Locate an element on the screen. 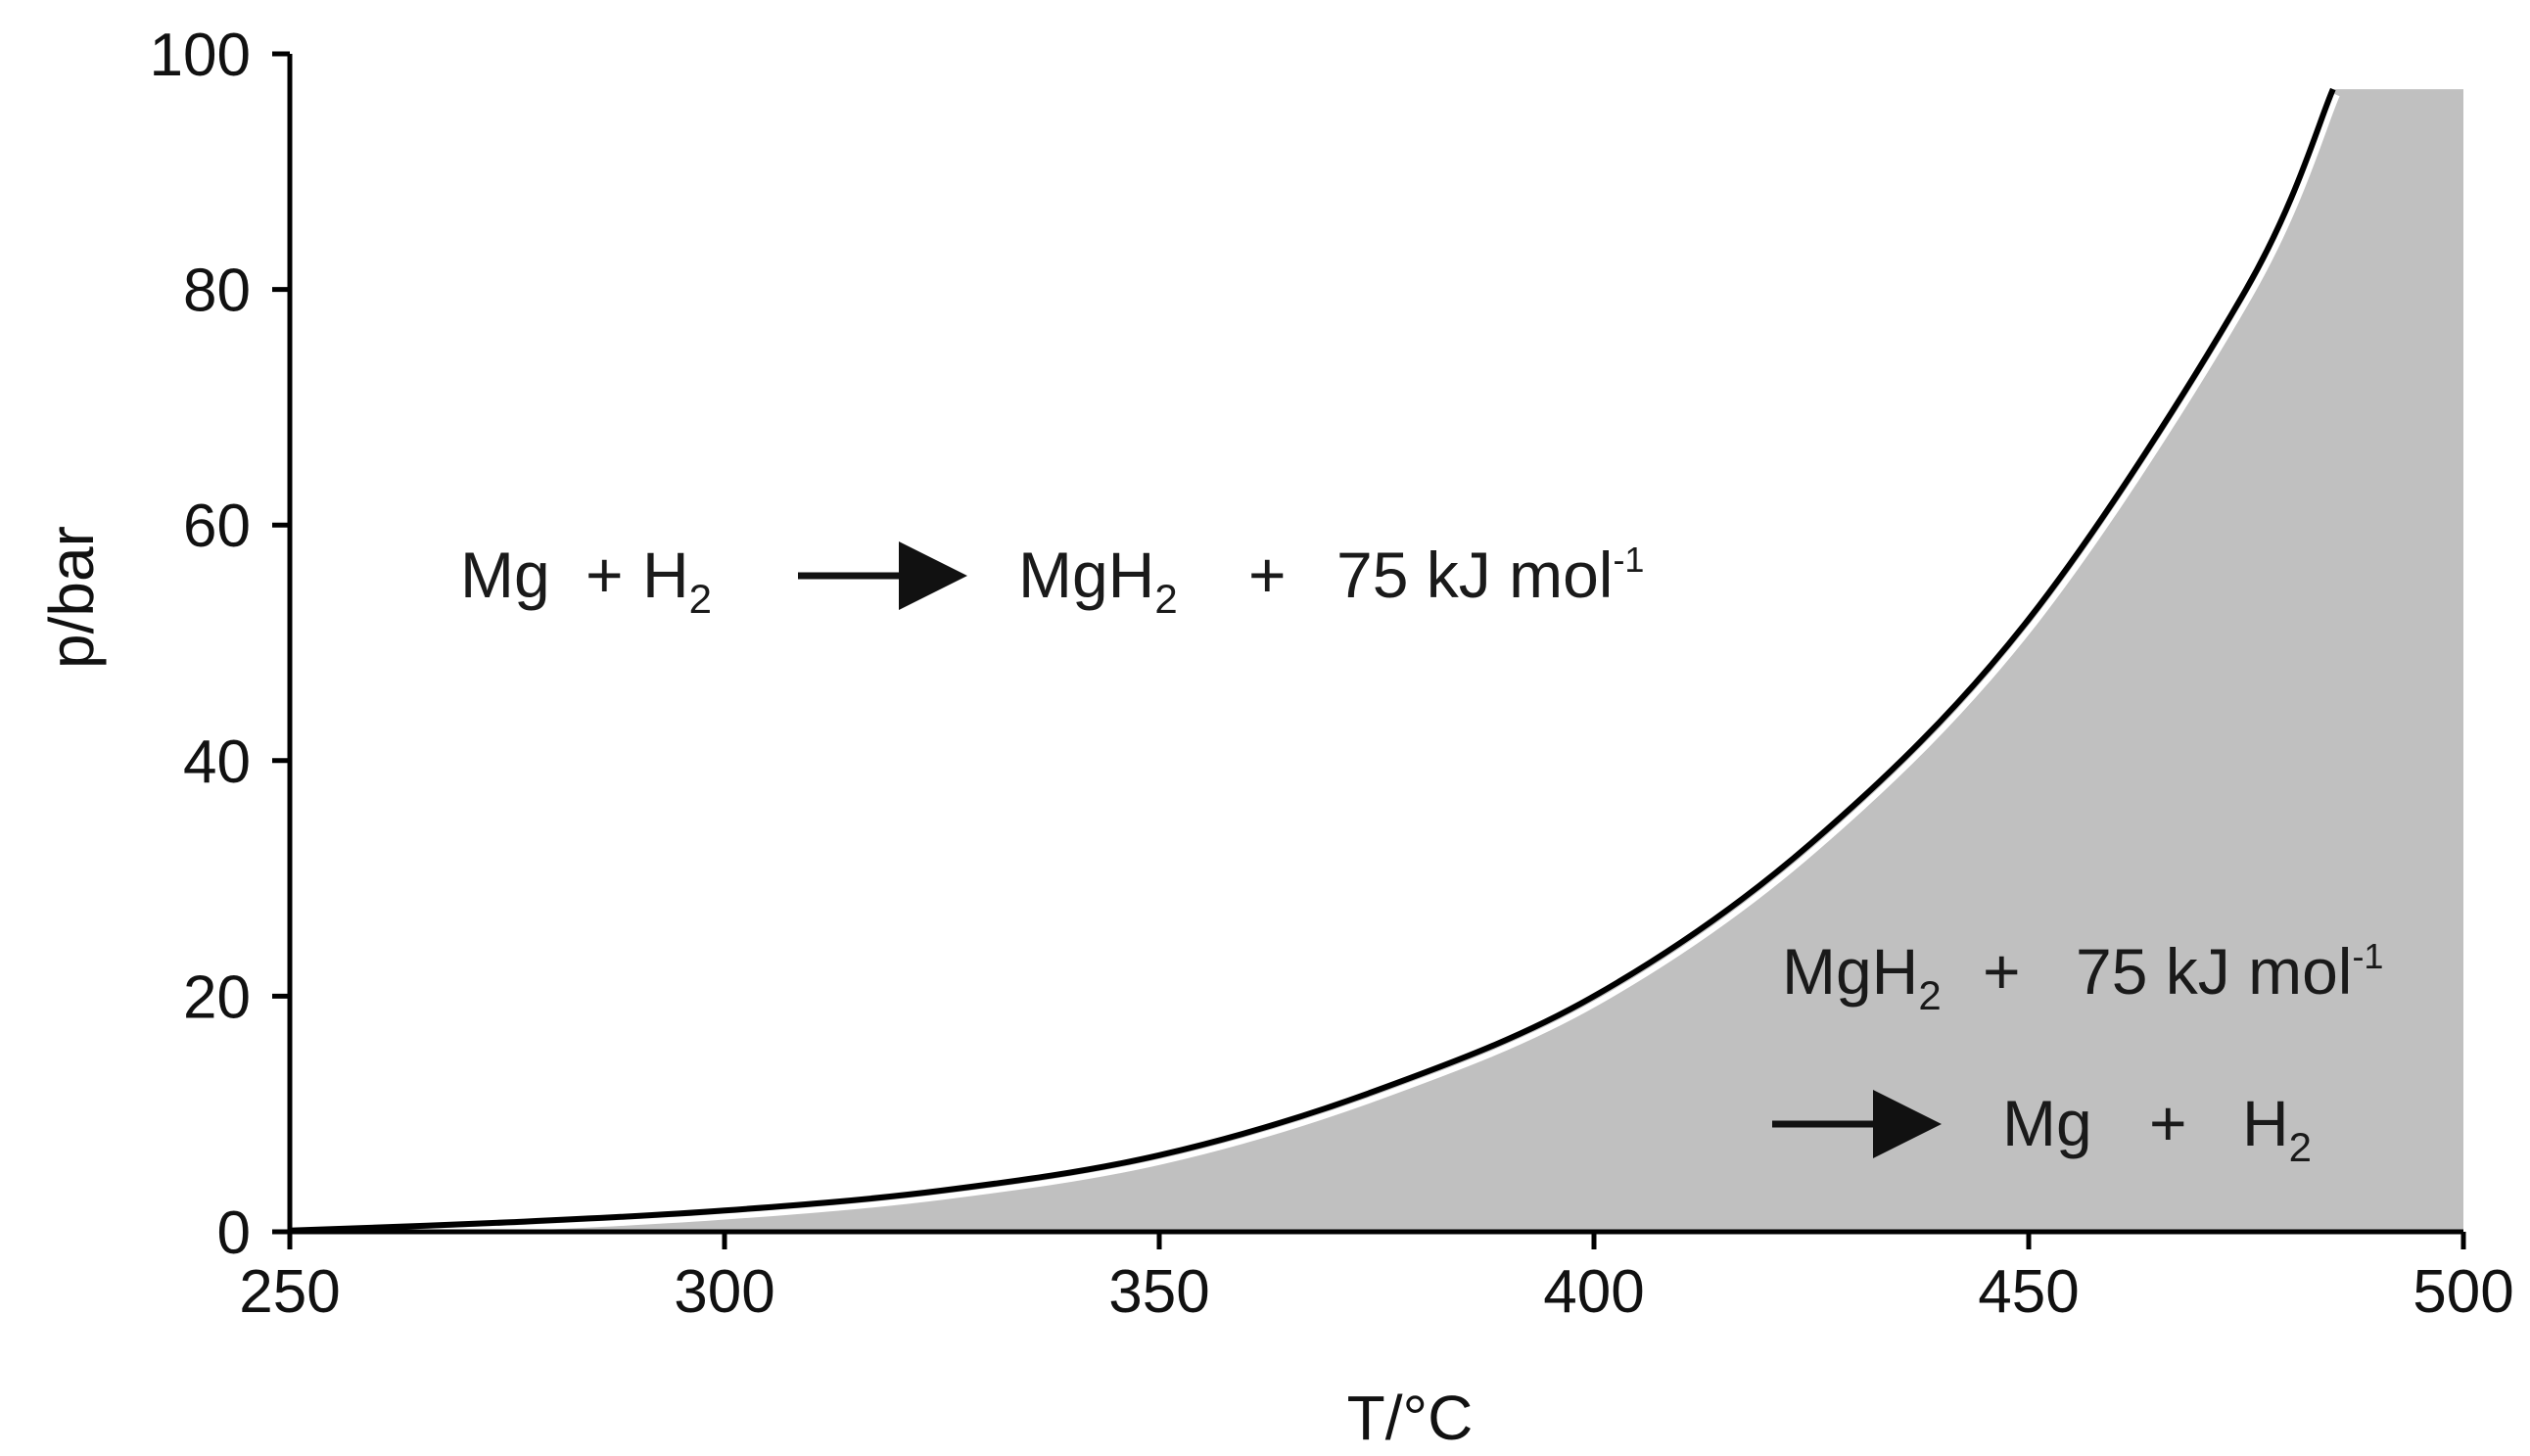  dehydriding-reactant-mgh2: MgH2 is located at coordinates (1862, 976).